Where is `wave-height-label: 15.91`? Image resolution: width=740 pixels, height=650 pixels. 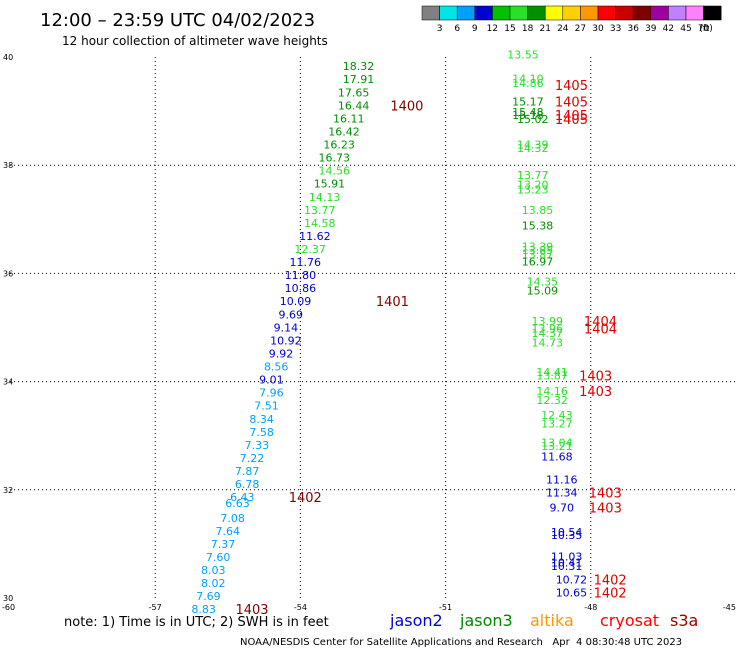 wave-height-label: 15.91 is located at coordinates (330, 184).